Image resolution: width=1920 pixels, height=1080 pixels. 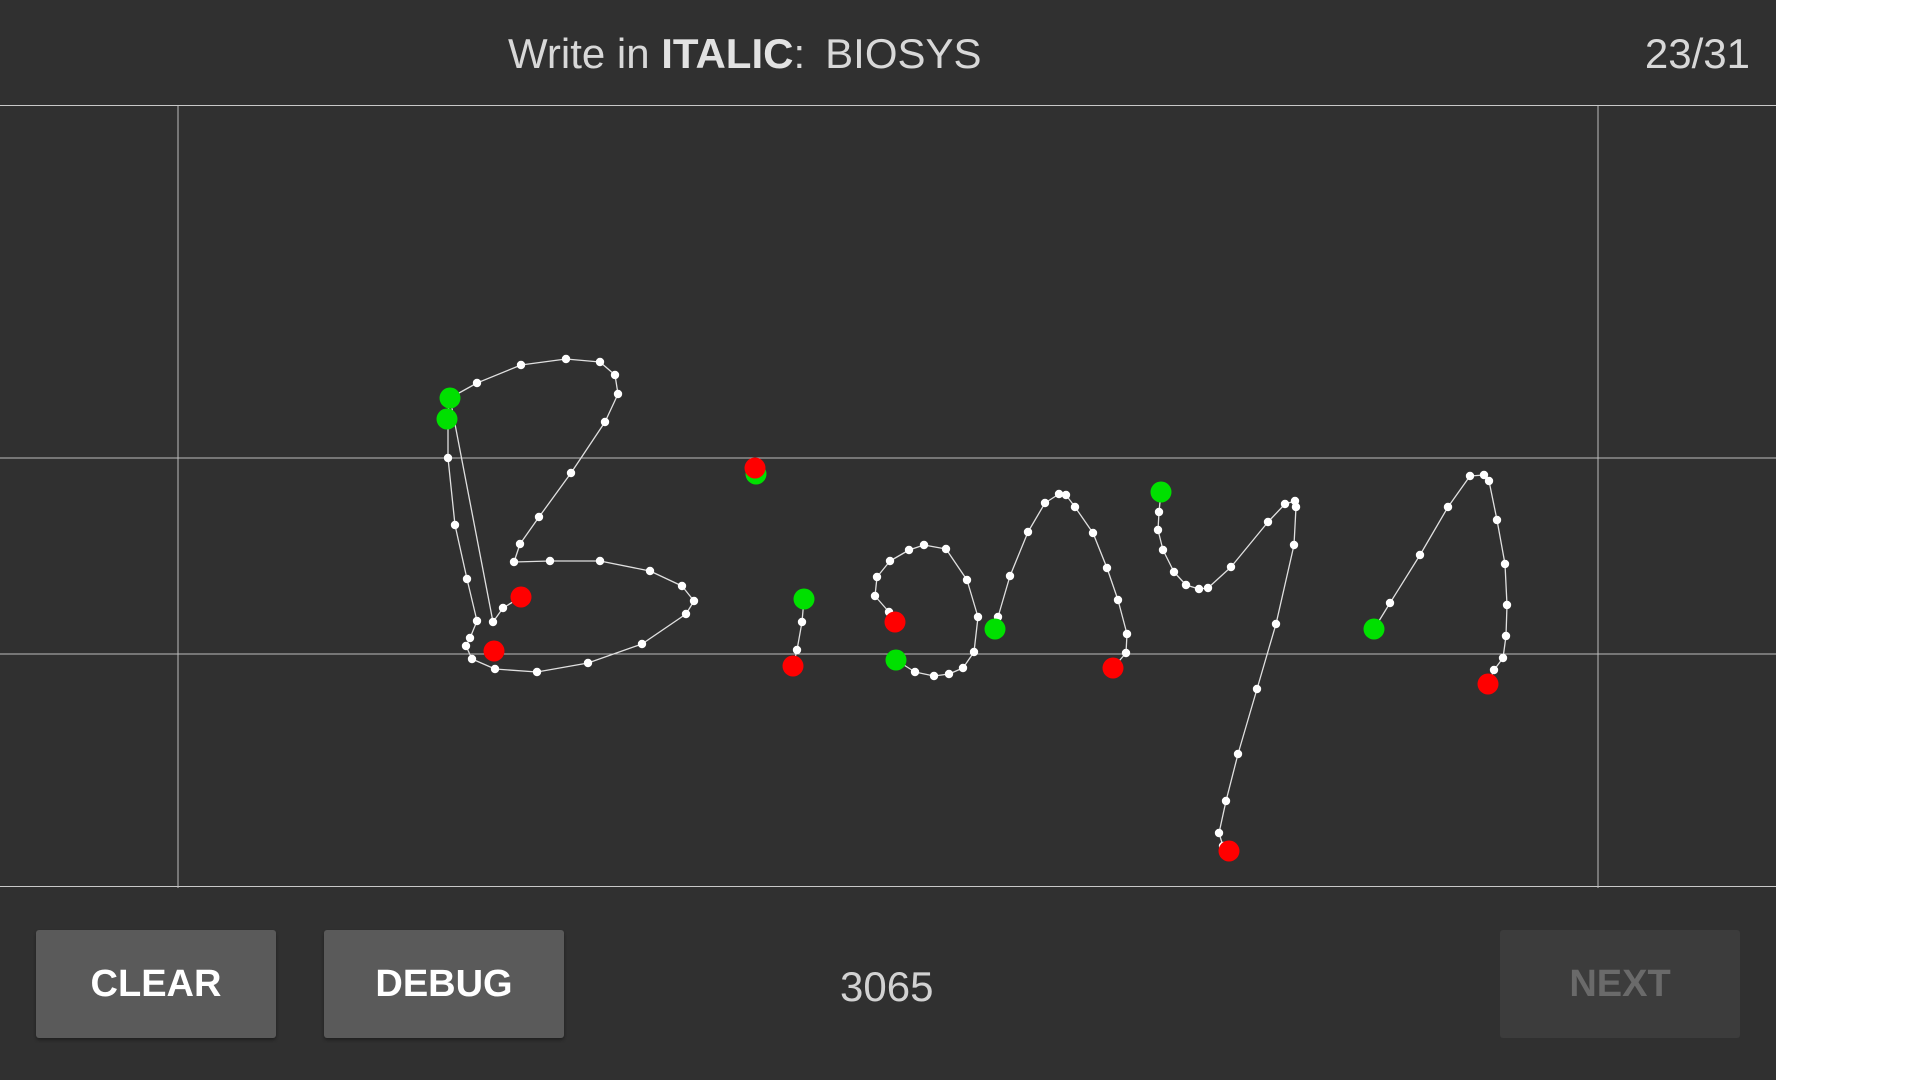 What do you see at coordinates (156, 984) in the screenshot?
I see `clear-button: CLEAR` at bounding box center [156, 984].